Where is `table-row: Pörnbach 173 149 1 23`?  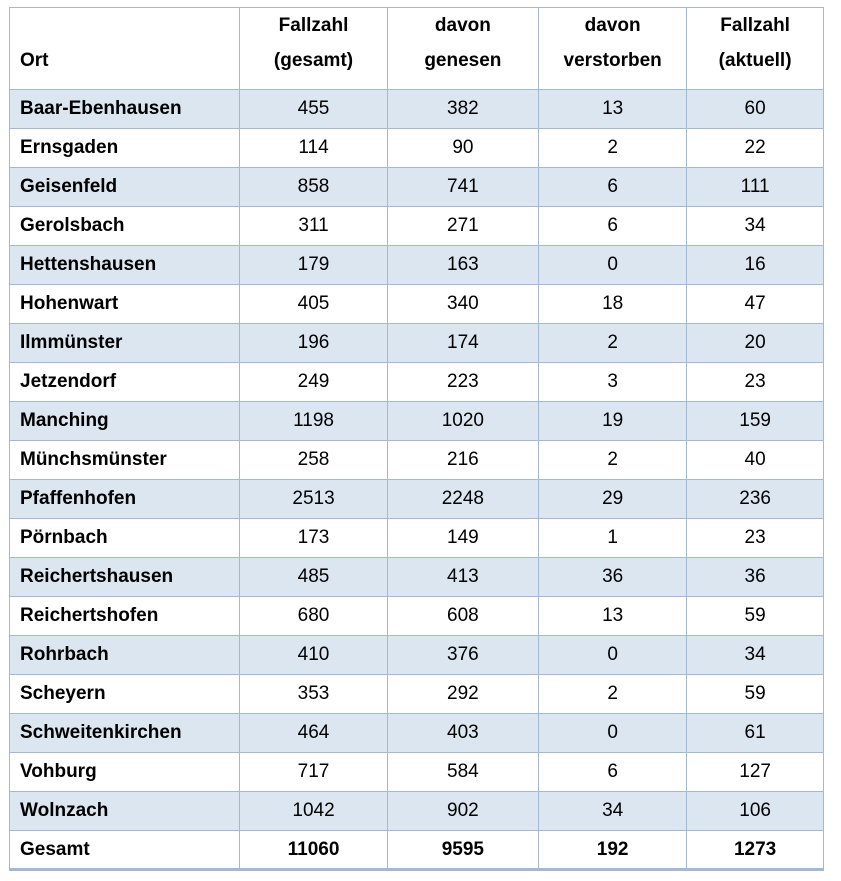
table-row: Pörnbach 173 149 1 23 is located at coordinates (416, 538).